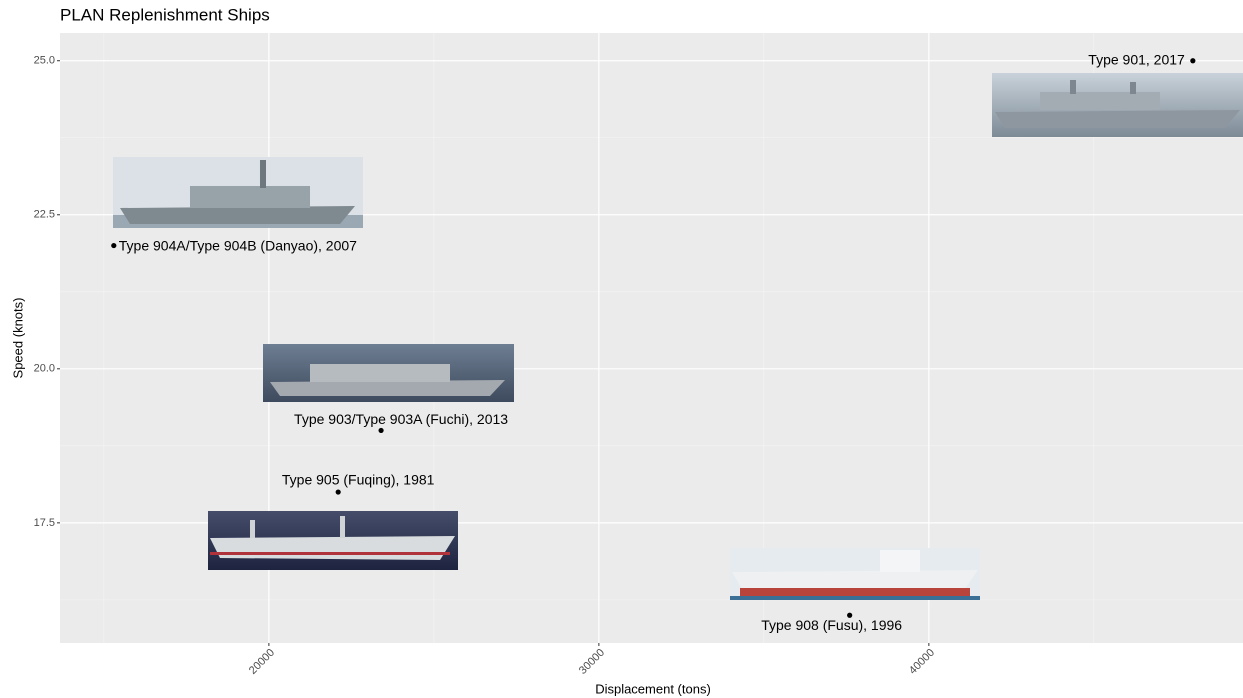 The height and width of the screenshot is (698, 1243). What do you see at coordinates (44, 215) in the screenshot?
I see `y-tick-label: 22.5` at bounding box center [44, 215].